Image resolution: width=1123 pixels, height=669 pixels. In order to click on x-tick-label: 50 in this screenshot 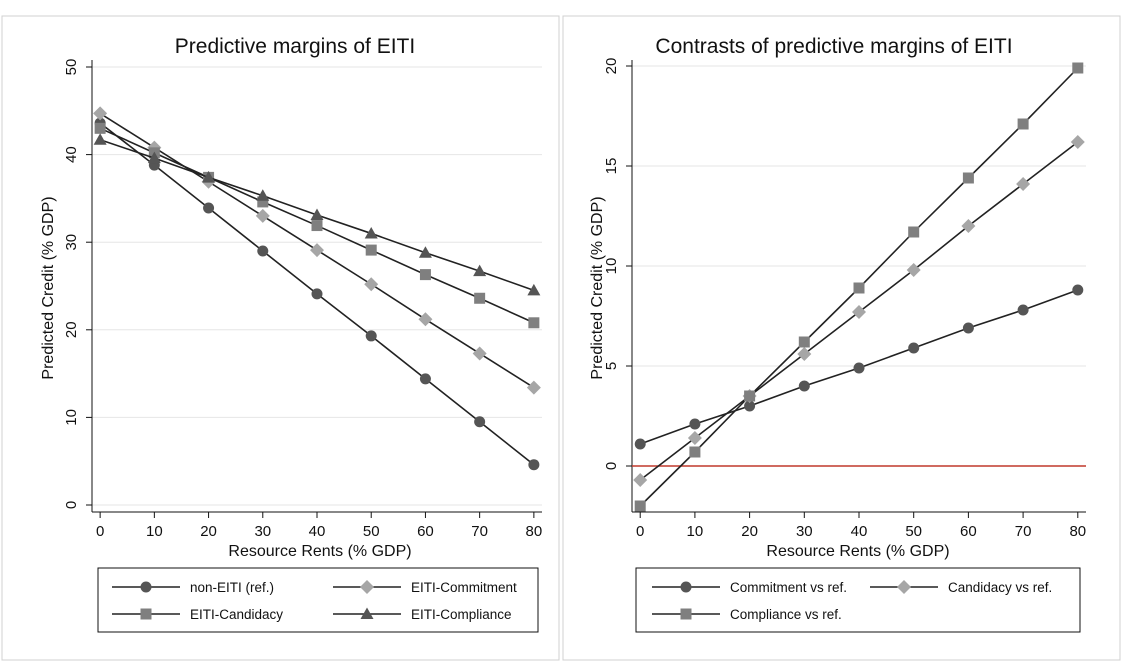, I will do `click(371, 531)`.